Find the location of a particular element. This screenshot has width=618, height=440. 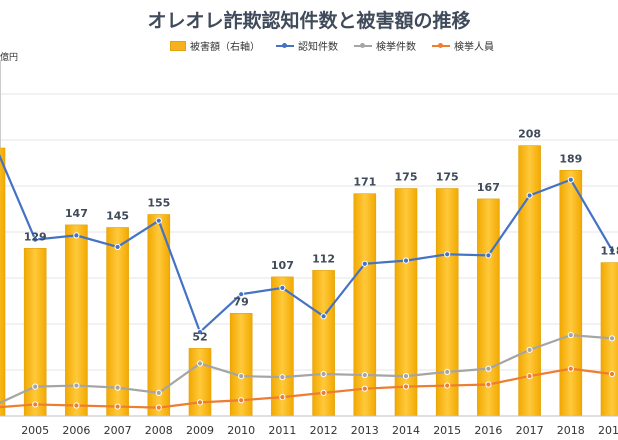

series-point-2-2016 is located at coordinates (488, 384).